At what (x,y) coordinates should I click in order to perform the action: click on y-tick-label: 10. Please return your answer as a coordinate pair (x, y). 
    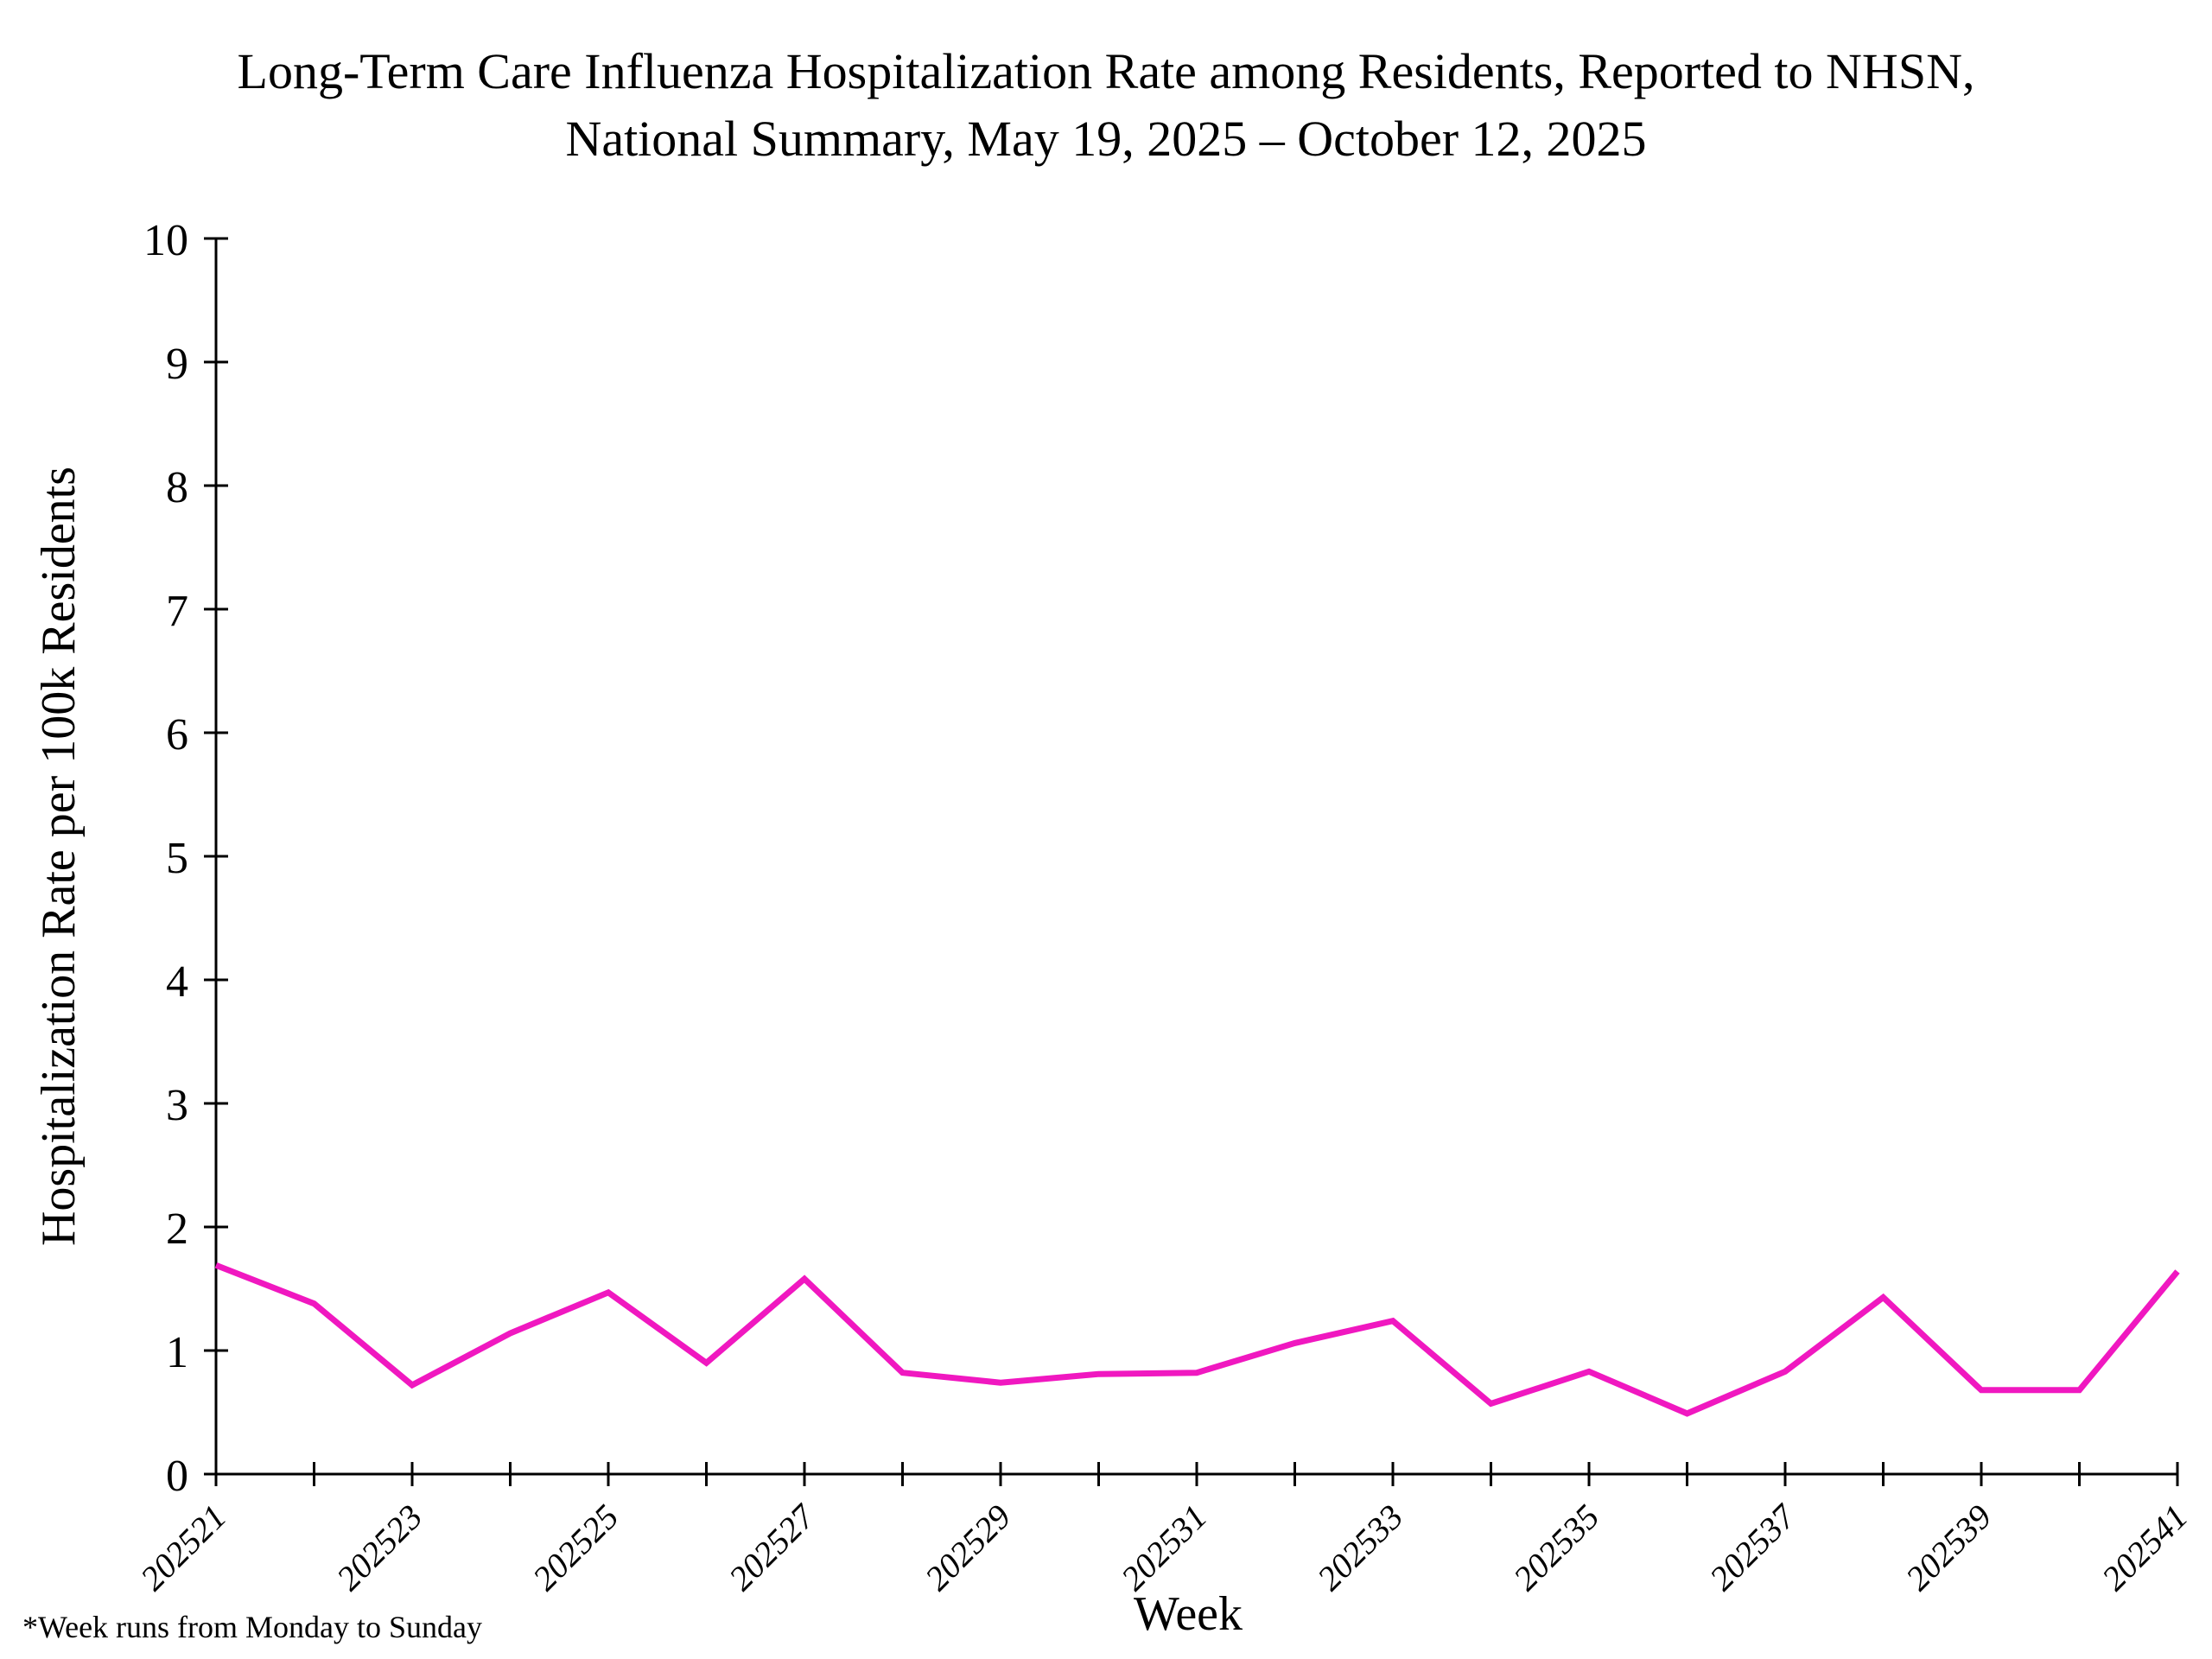
    Looking at the image, I should click on (165, 240).